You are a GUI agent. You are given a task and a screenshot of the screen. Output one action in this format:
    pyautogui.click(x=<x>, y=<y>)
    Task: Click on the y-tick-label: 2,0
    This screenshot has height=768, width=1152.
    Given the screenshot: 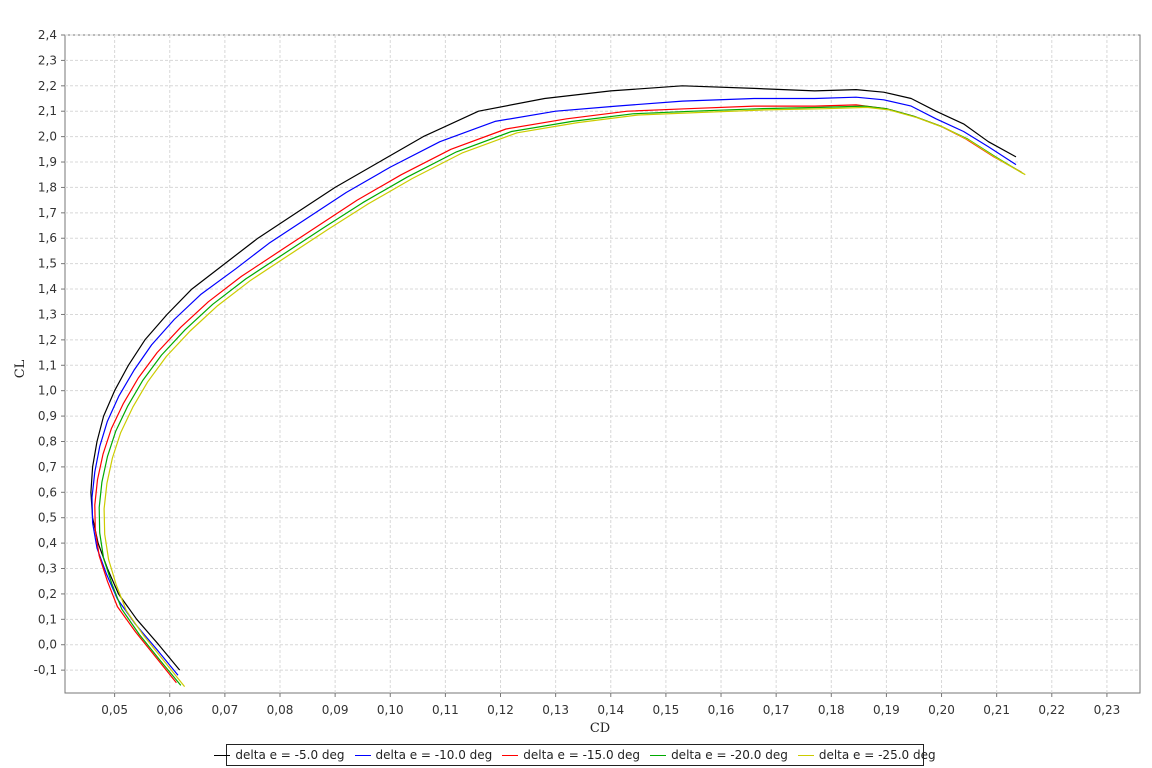 What is the action you would take?
    pyautogui.click(x=47, y=137)
    